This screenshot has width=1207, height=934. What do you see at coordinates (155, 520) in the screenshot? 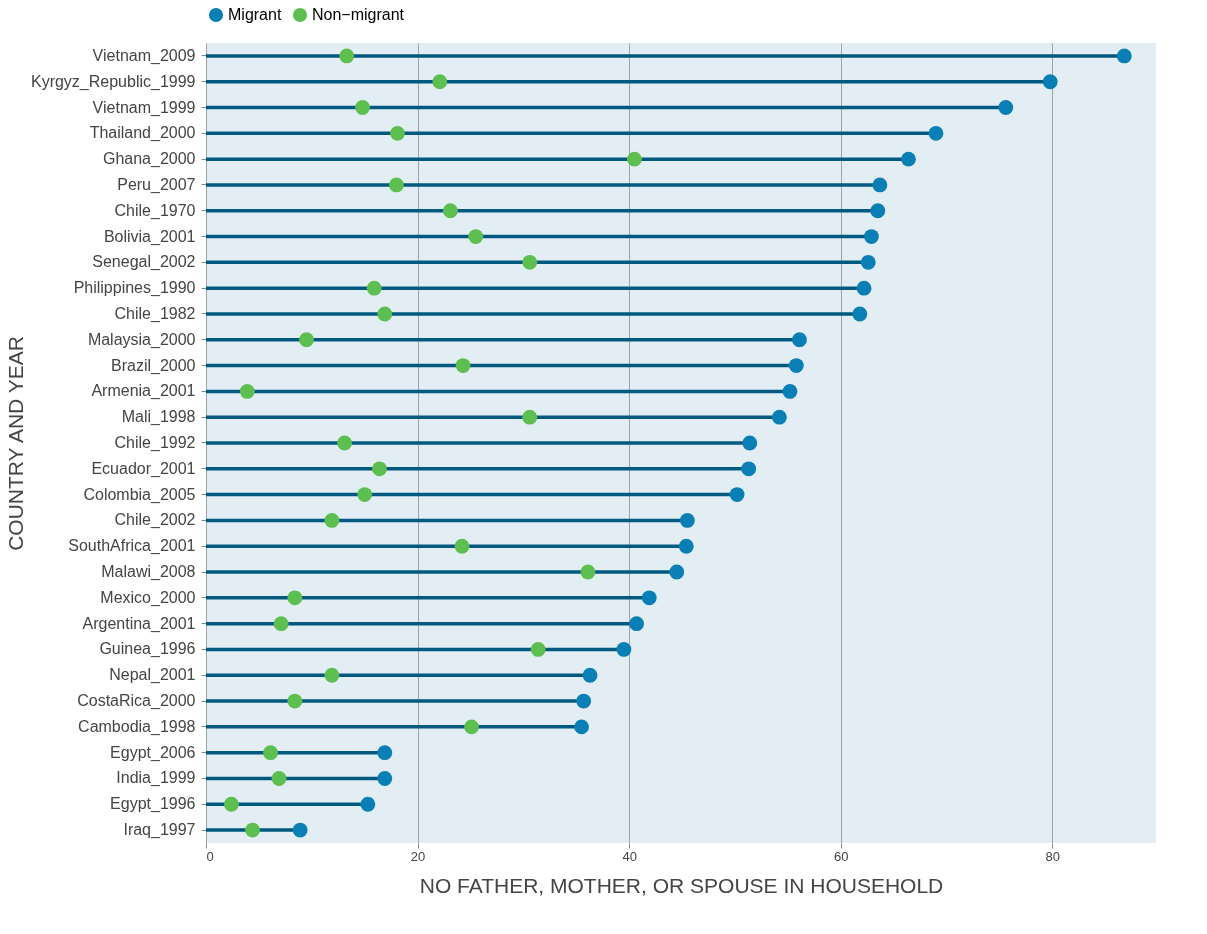
I see `y-tick-label: Chile_2002` at bounding box center [155, 520].